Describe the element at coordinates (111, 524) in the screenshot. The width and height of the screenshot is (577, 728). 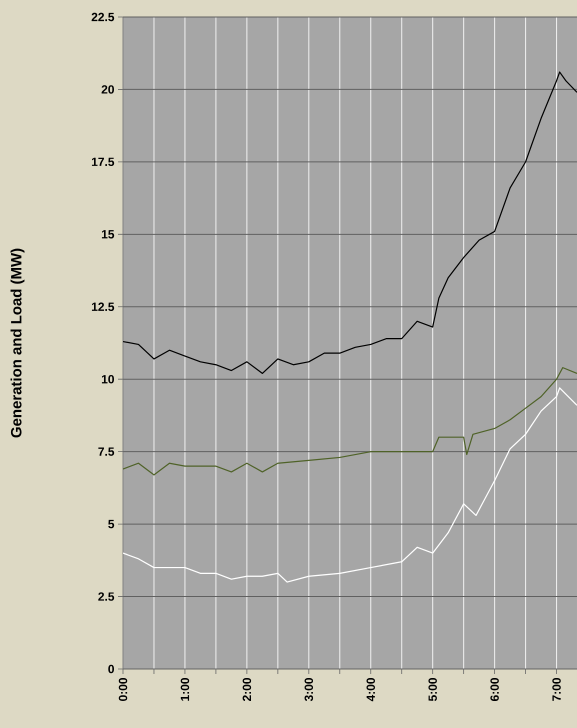
I see `y-tick-label: 5` at that location.